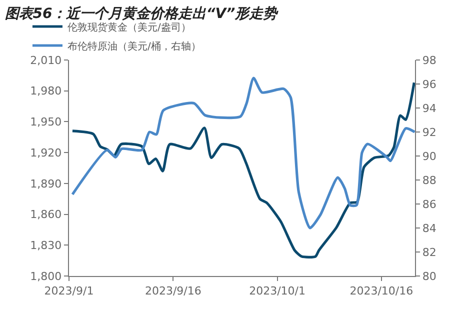 This screenshot has width=476, height=329. I want to click on chart-title: 图表56：近一个月黄金价格走出“V”形走势, so click(142, 13).